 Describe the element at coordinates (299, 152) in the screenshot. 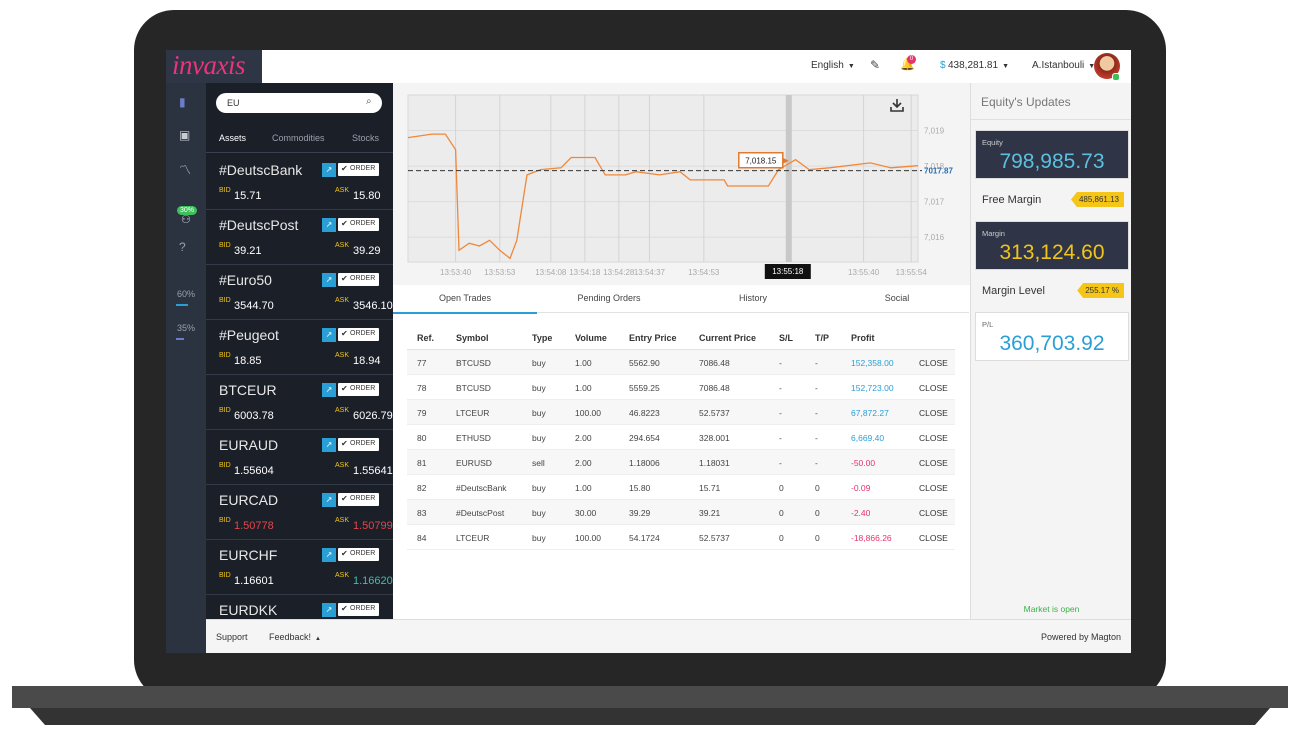

I see `asset-tab-border` at that location.